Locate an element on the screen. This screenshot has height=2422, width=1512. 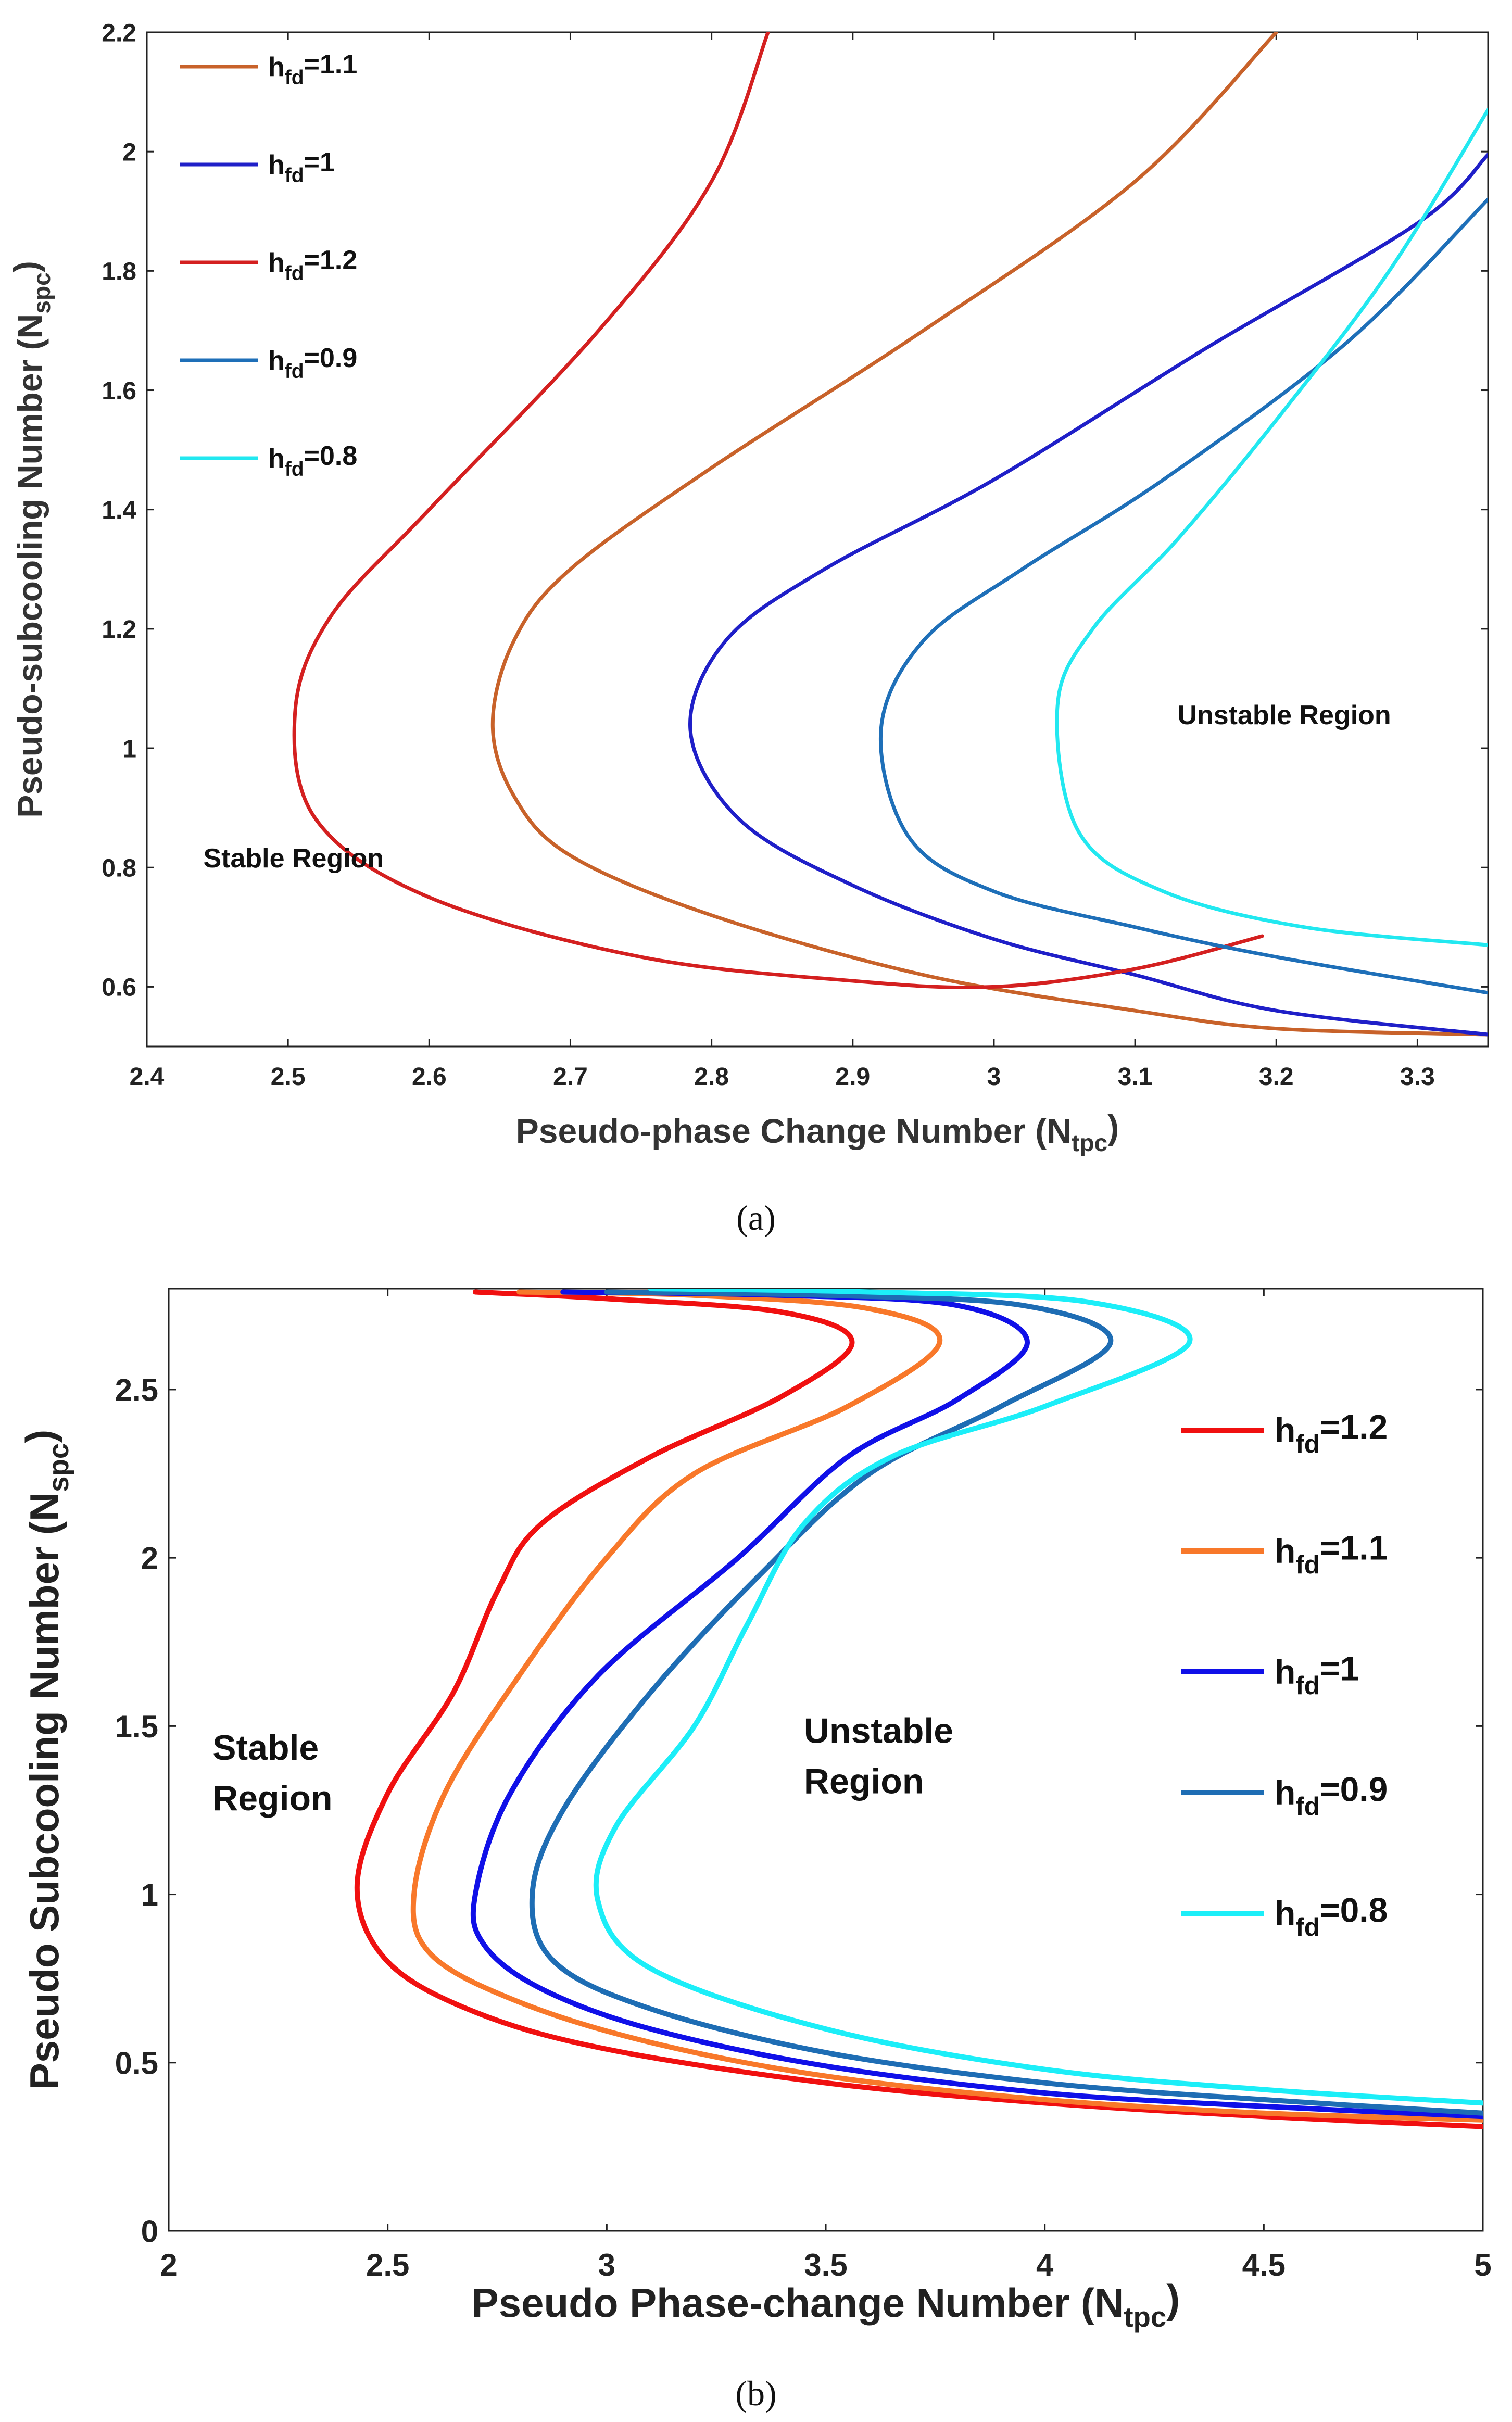
y-tick-label-5: 1.6 is located at coordinates (119, 391).